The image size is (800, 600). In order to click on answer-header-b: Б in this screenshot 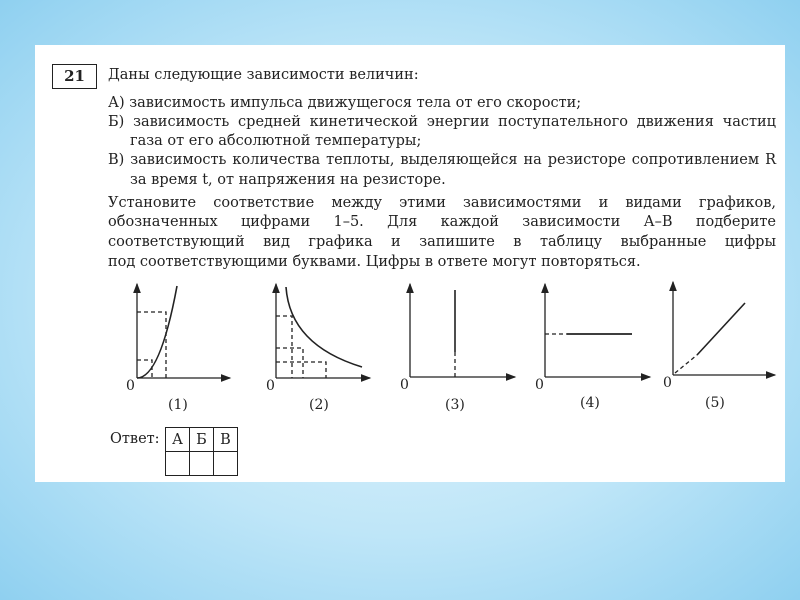, I will do `click(201, 439)`.